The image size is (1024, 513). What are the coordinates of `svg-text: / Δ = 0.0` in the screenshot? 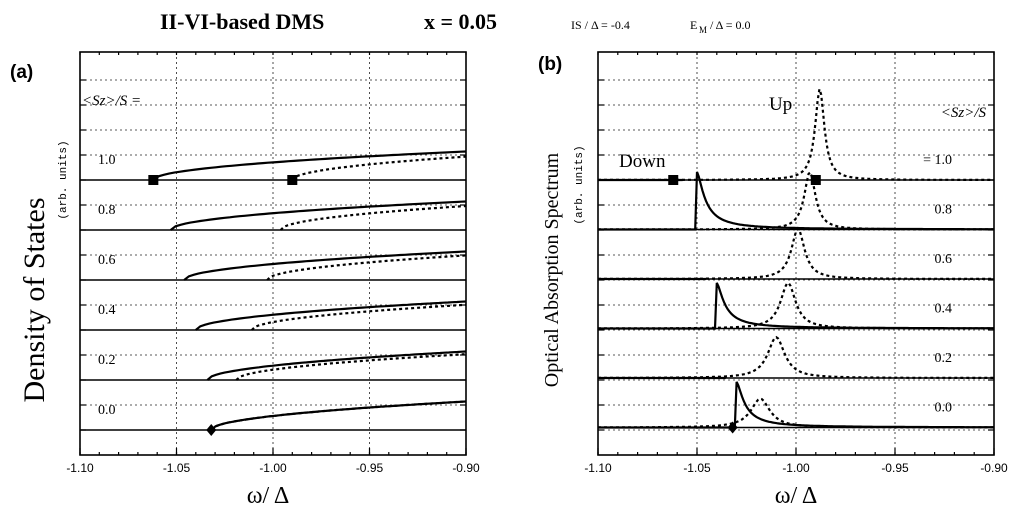 It's located at (730, 25).